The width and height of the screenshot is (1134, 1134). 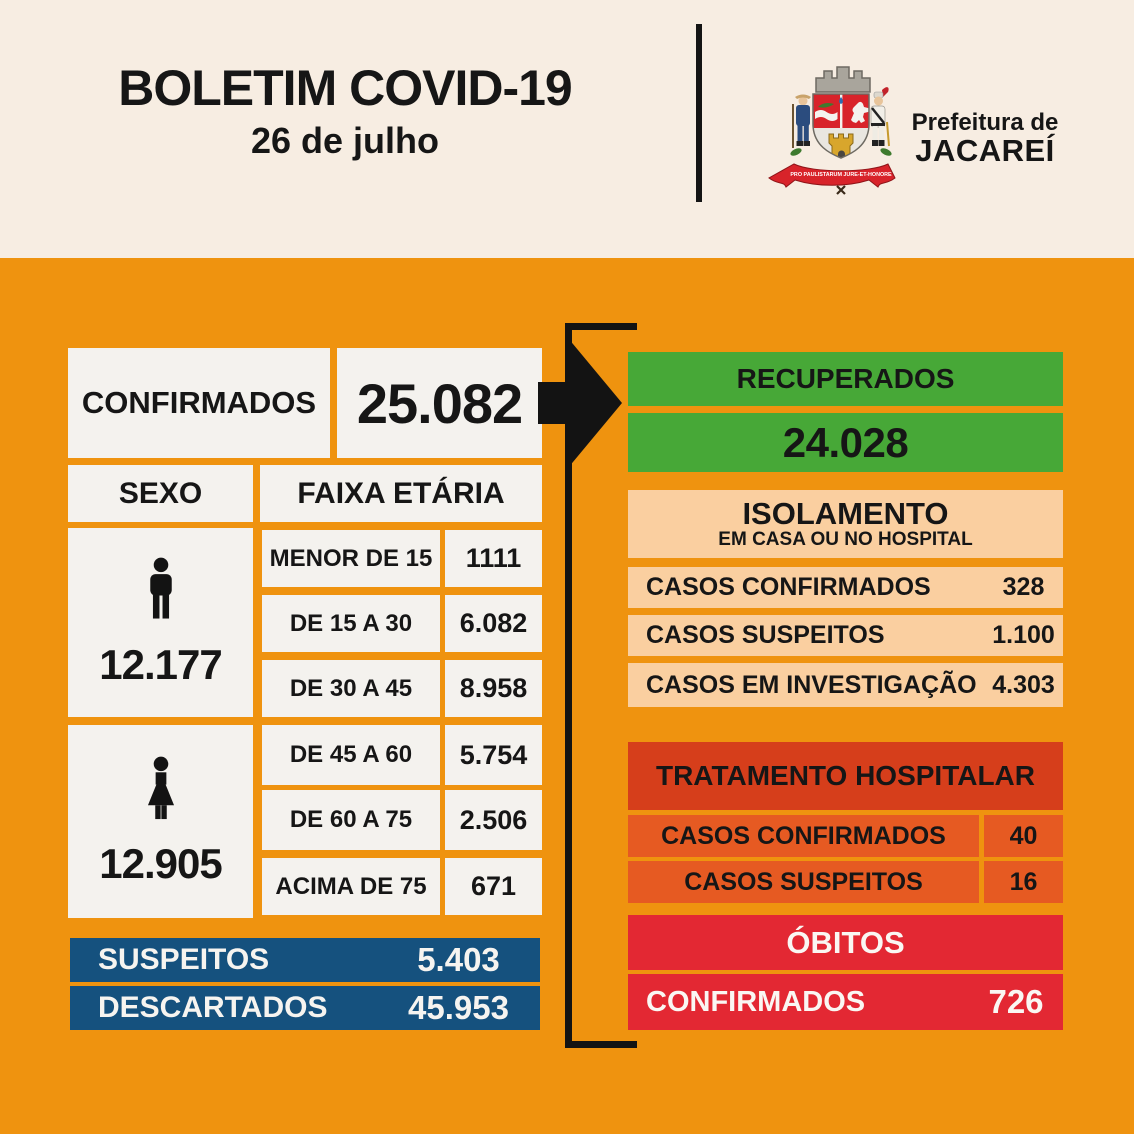 I want to click on deaths-confirmed-label-box: CONFIRMADOS, so click(x=804, y=1002).